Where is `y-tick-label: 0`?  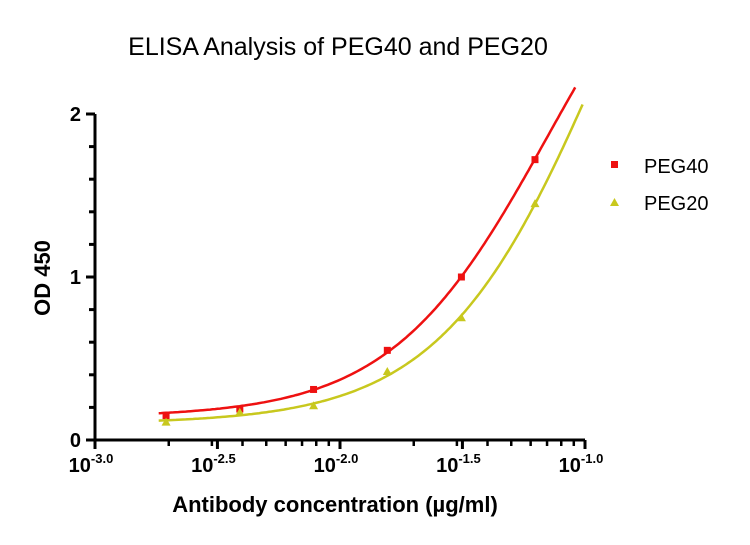
y-tick-label: 0 is located at coordinates (75, 441).